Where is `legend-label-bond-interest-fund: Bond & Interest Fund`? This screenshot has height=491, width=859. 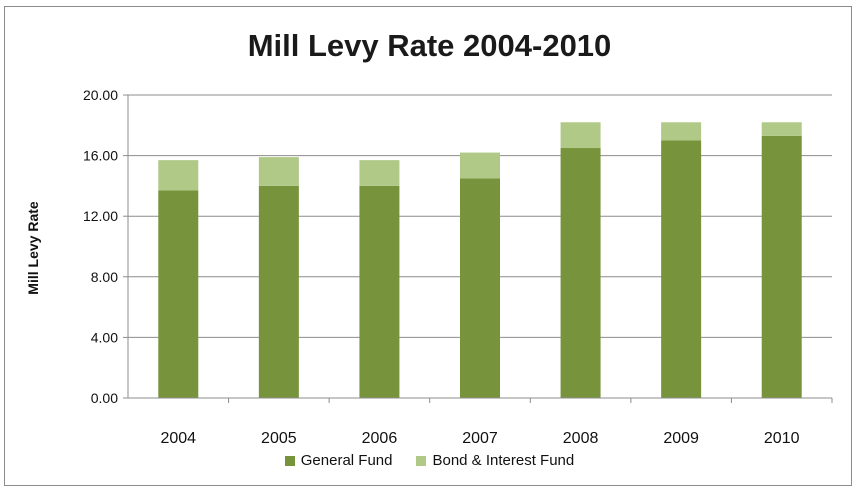 legend-label-bond-interest-fund: Bond & Interest Fund is located at coordinates (503, 460).